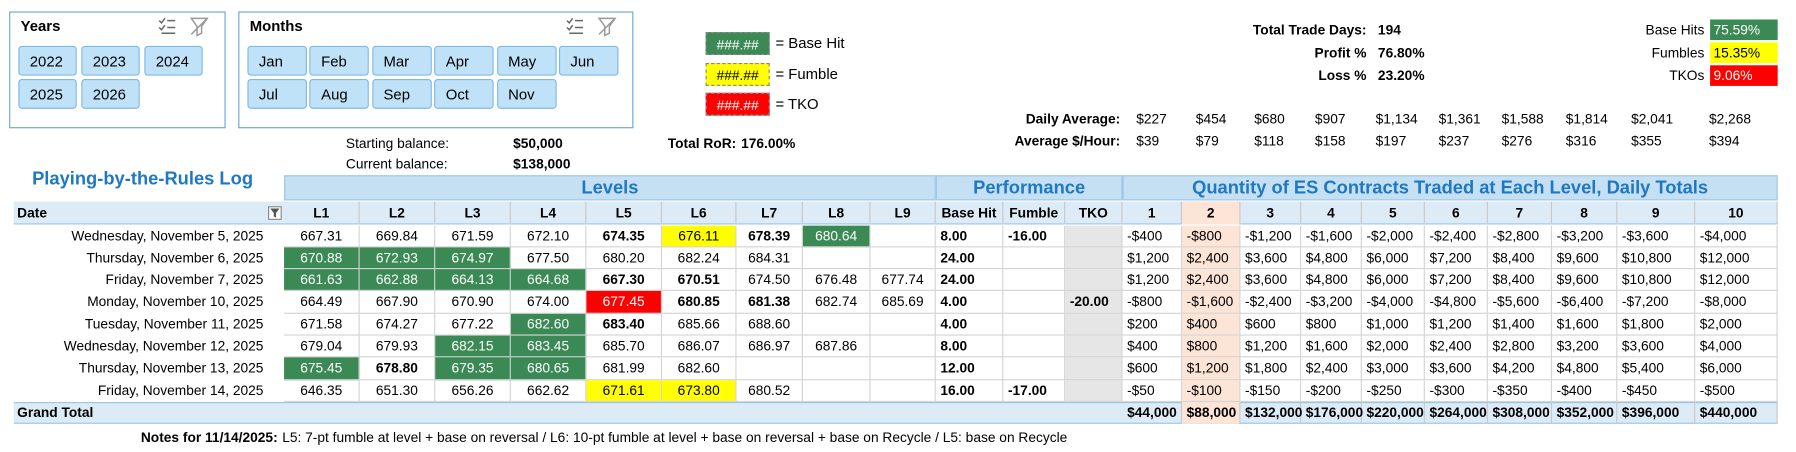 The image size is (1796, 452). I want to click on slicer-button: 2024, so click(173, 60).